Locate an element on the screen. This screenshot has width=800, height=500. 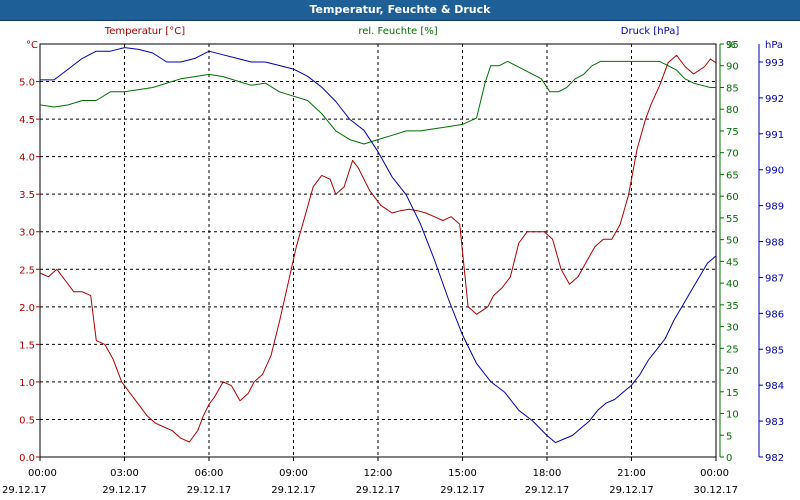
temperature-tick-label: 4.5 is located at coordinates (27, 120).